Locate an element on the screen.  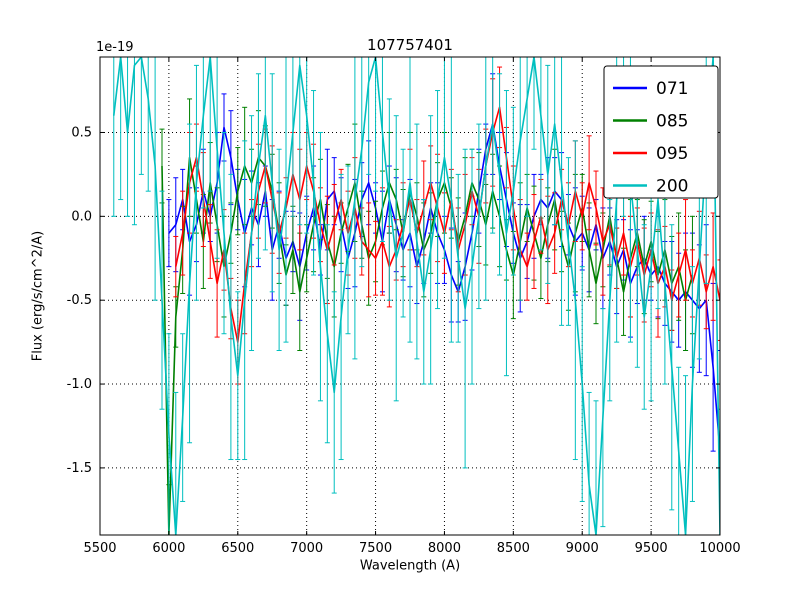
legend-entry-095: 095 is located at coordinates (650, 154).